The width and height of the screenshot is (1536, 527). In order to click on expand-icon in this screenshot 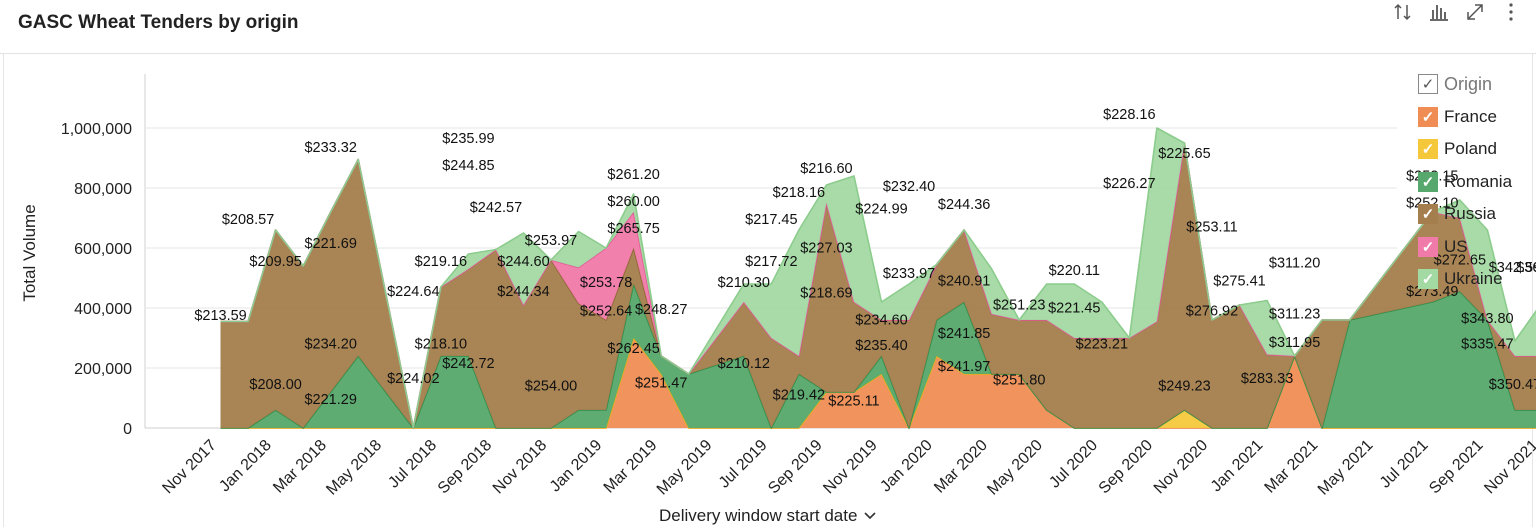, I will do `click(1475, 12)`.